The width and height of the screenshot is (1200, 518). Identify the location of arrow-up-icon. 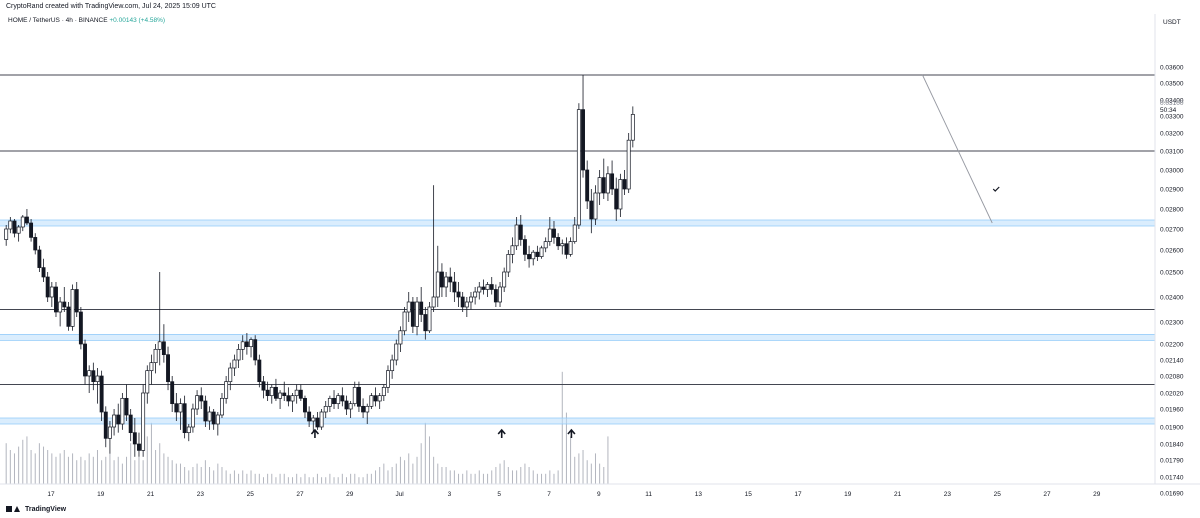
(501, 433).